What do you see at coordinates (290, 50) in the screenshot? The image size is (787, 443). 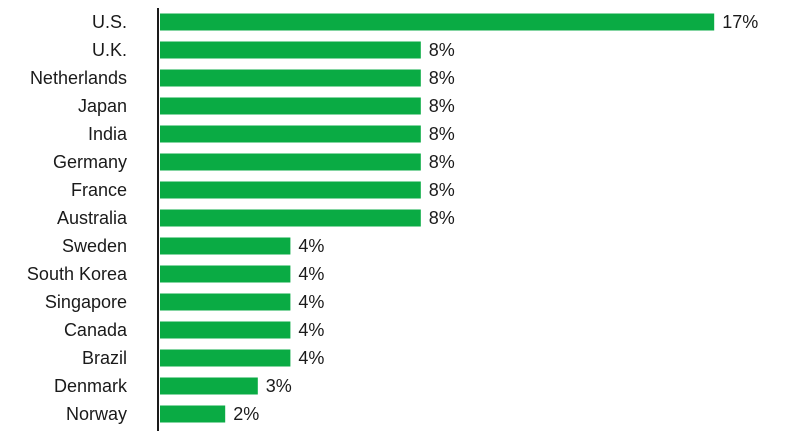 I see `bar-u-k` at bounding box center [290, 50].